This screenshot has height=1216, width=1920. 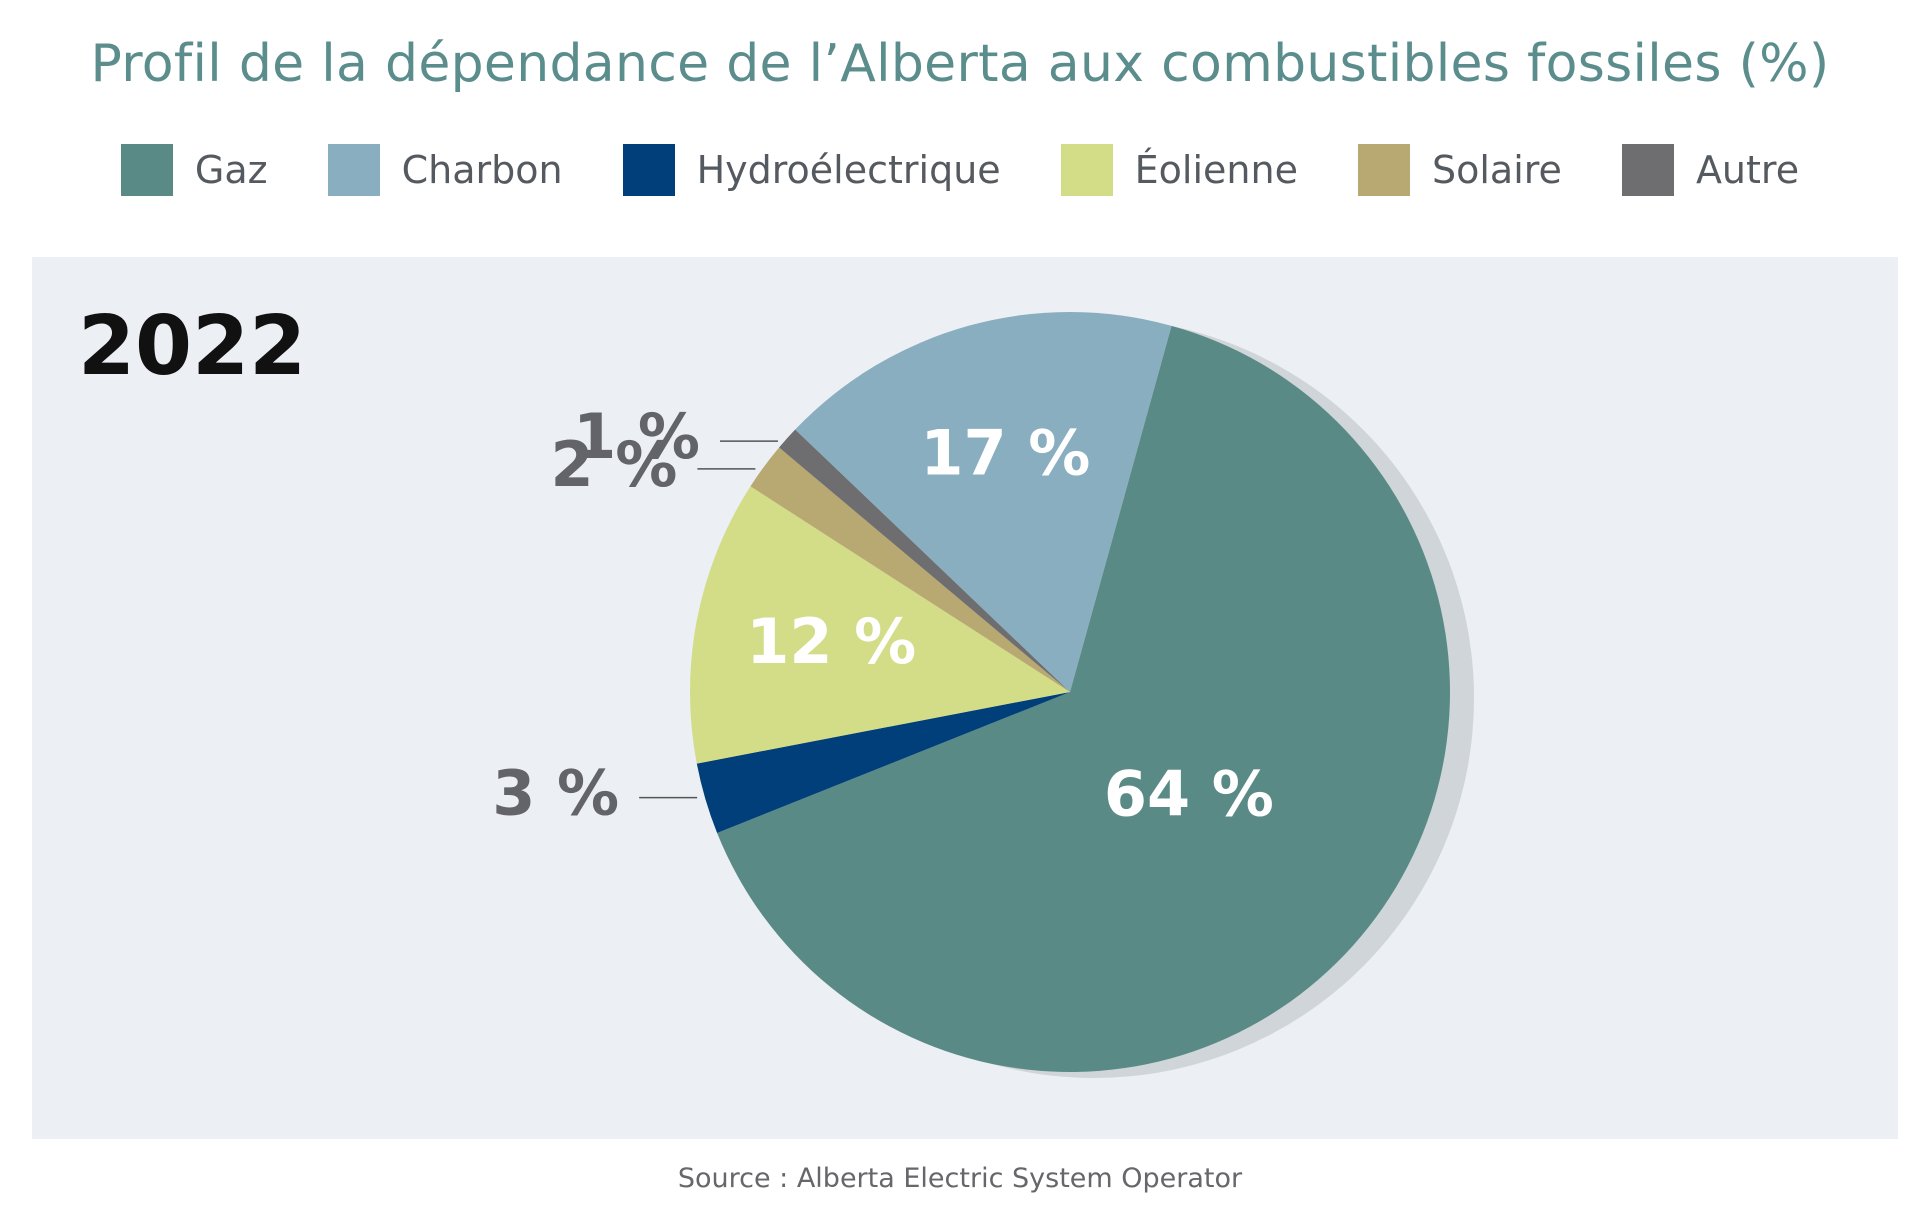 I want to click on legend-swatch-eolienne, so click(x=1086, y=170).